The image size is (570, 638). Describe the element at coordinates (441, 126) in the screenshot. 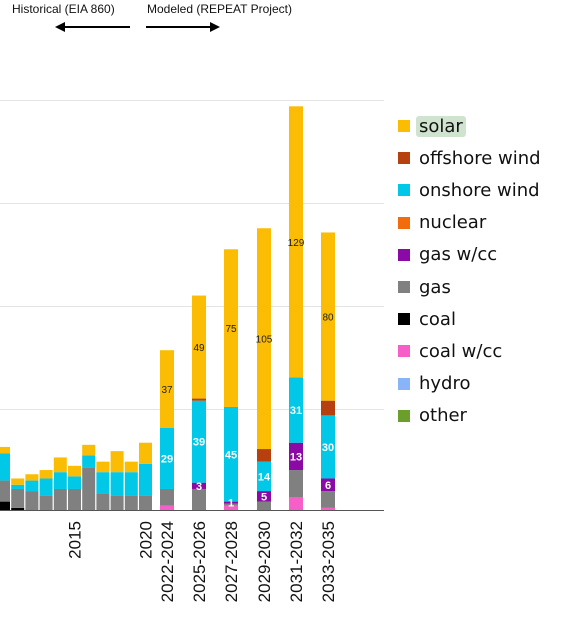

I see `legend-label: solar` at that location.